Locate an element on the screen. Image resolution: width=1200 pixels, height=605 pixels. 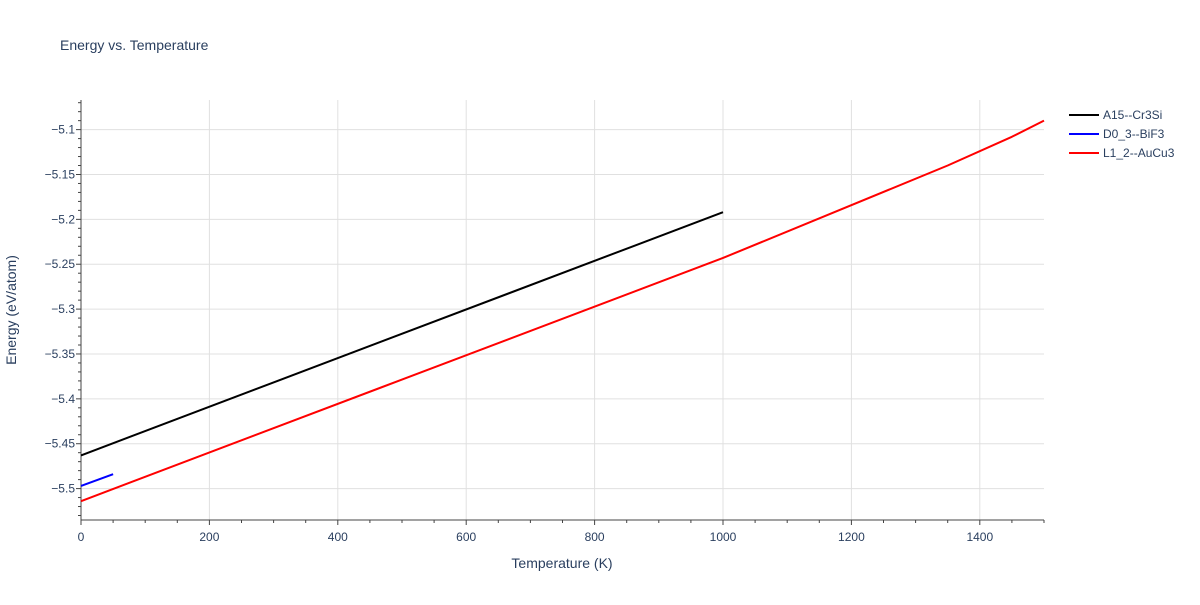
legend-label-a15-cr3si: A15--Cr3Si is located at coordinates (1132, 115).